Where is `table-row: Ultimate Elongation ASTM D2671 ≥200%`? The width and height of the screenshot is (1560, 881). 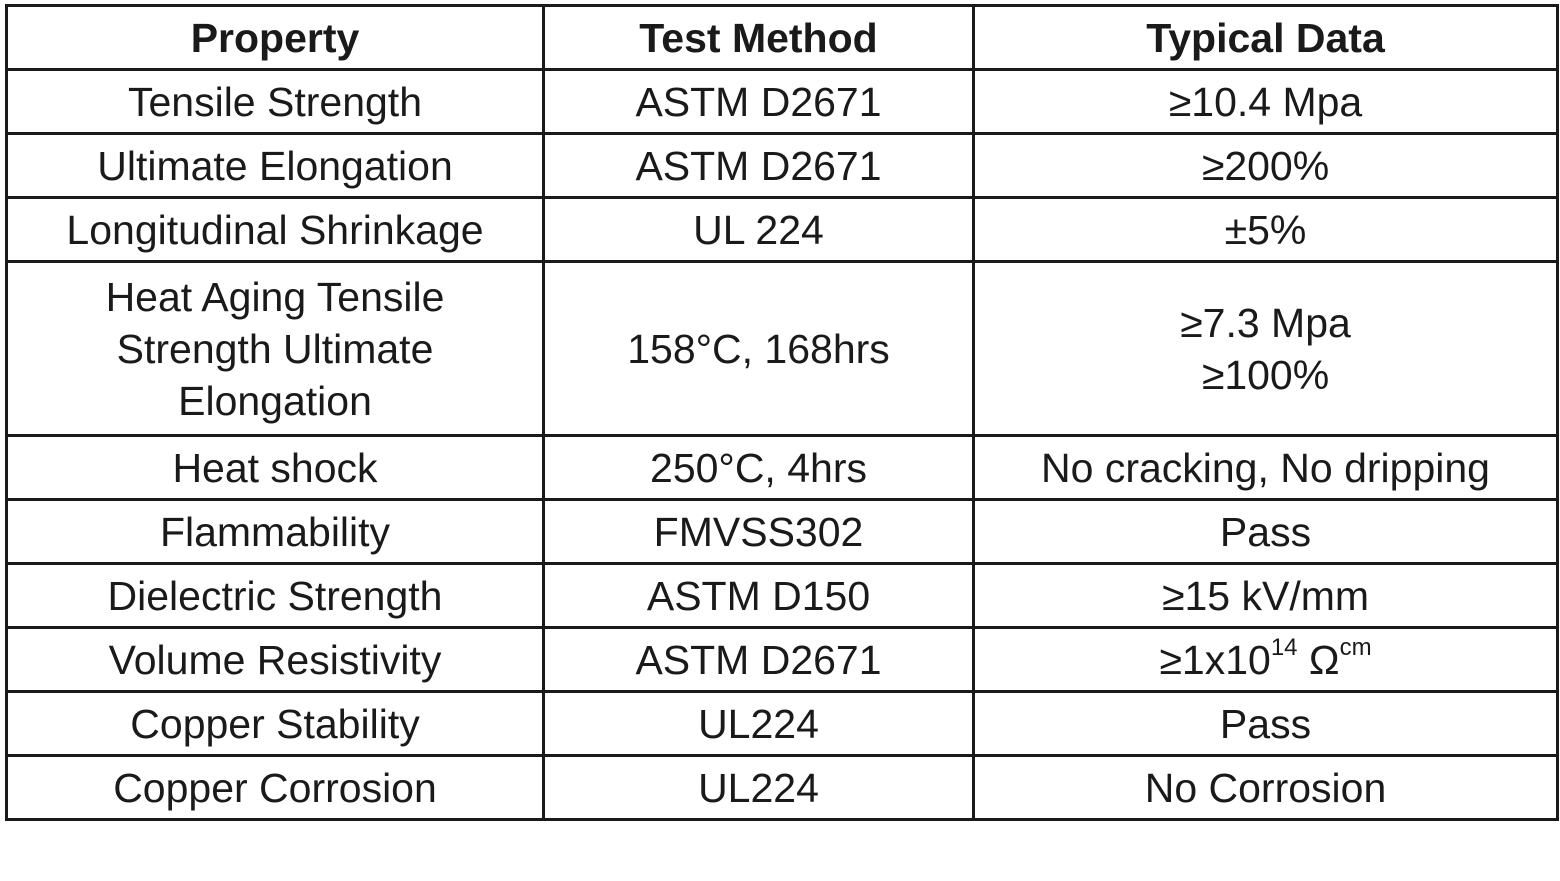
table-row: Ultimate Elongation ASTM D2671 ≥200% is located at coordinates (782, 165).